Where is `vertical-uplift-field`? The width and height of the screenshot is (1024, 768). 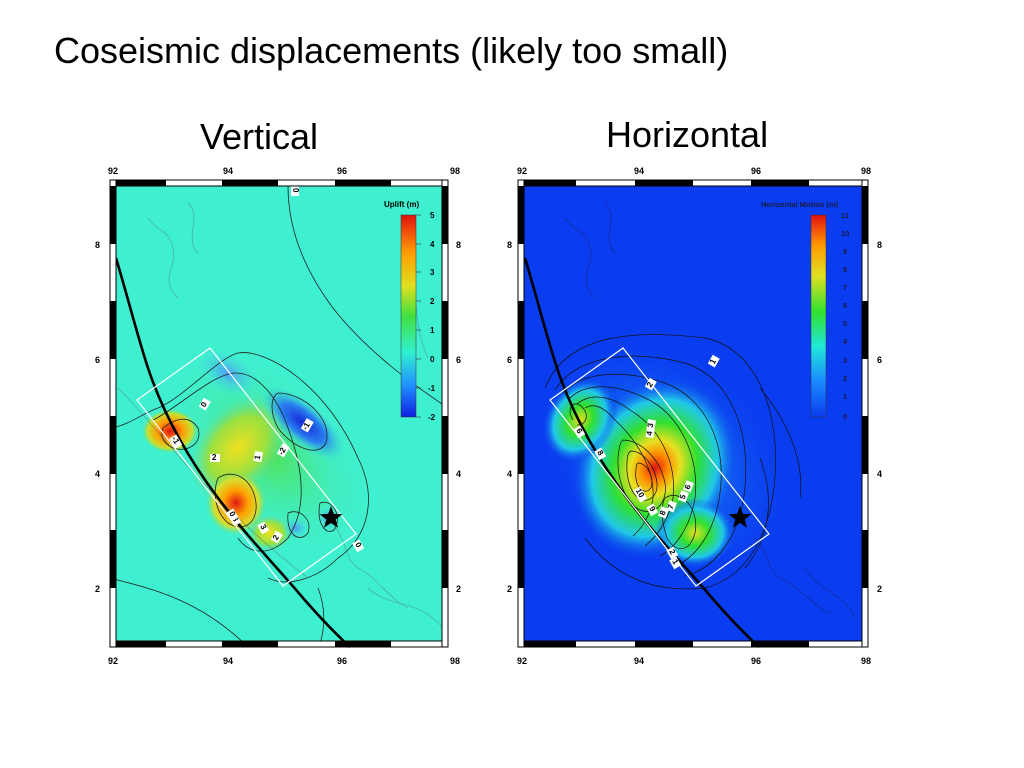
vertical-uplift-field is located at coordinates (259, 453).